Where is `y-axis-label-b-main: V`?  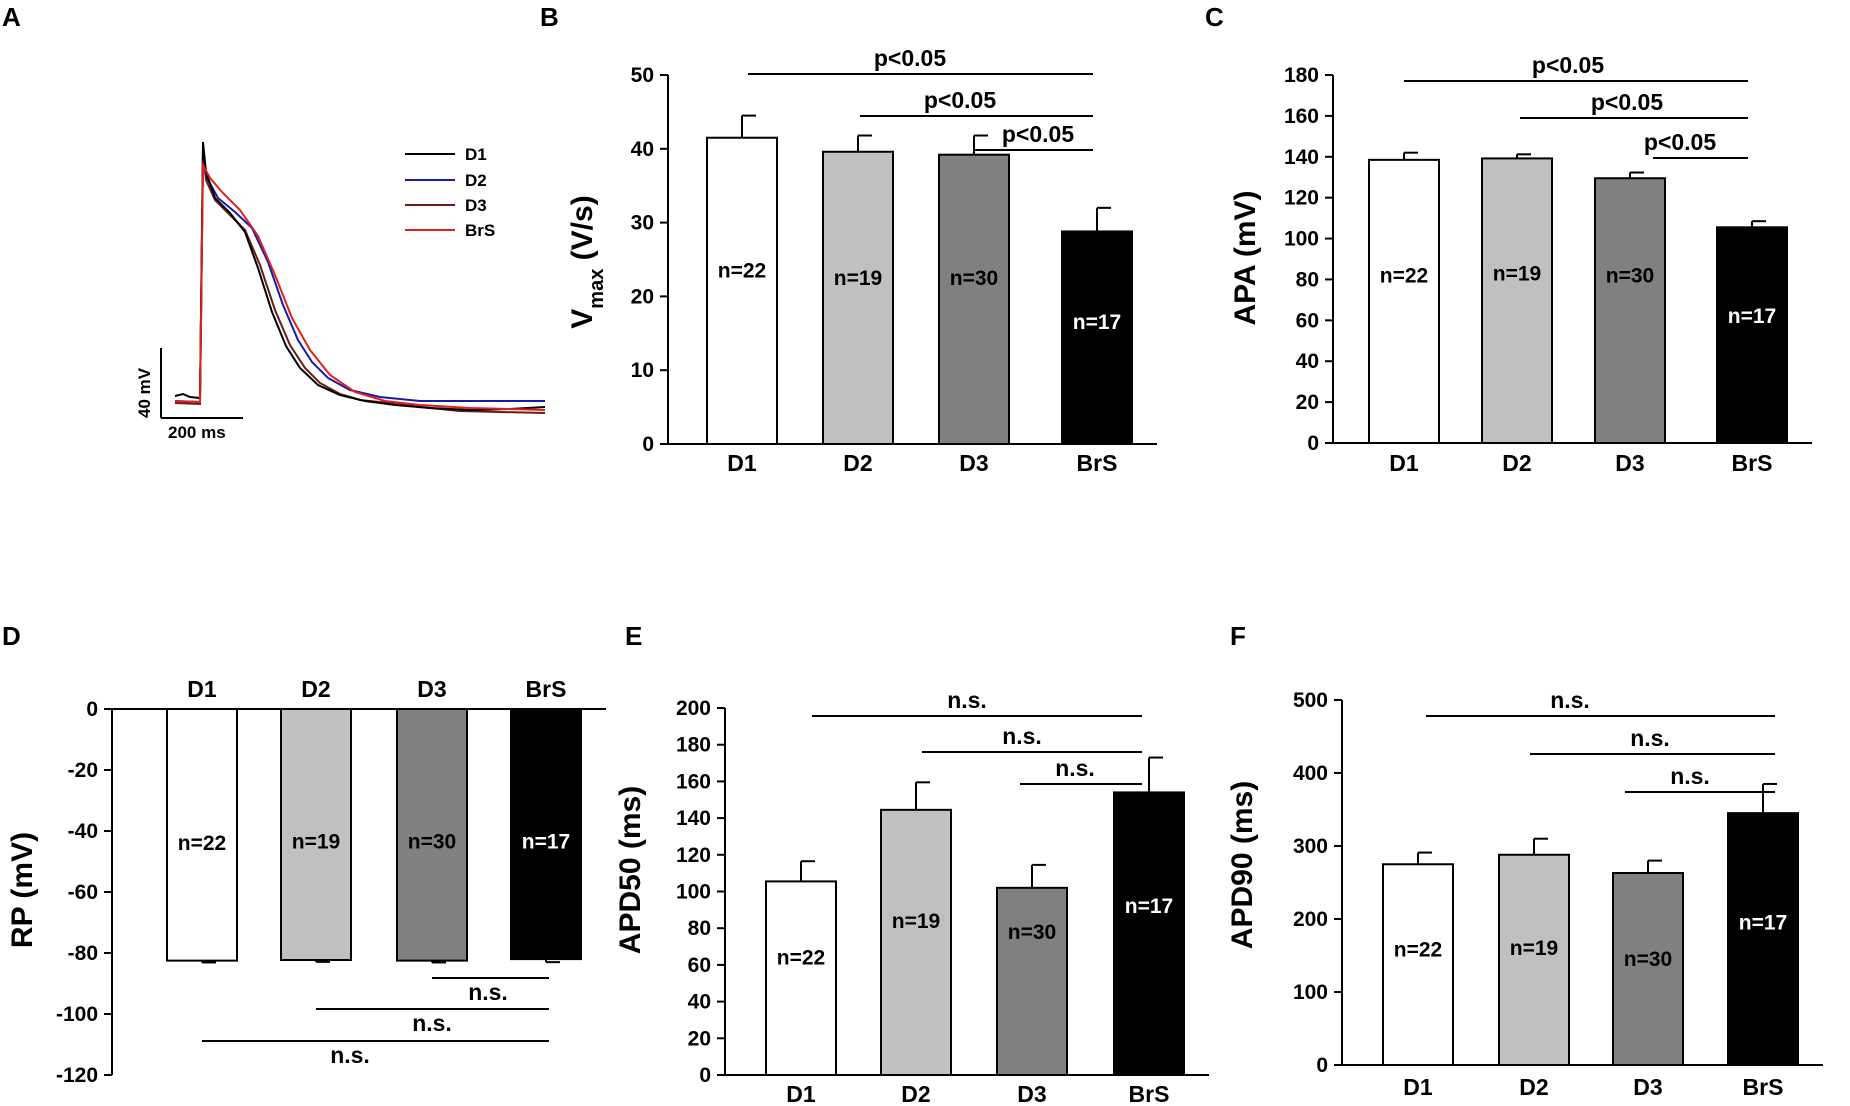 y-axis-label-b-main: V is located at coordinates (582, 319).